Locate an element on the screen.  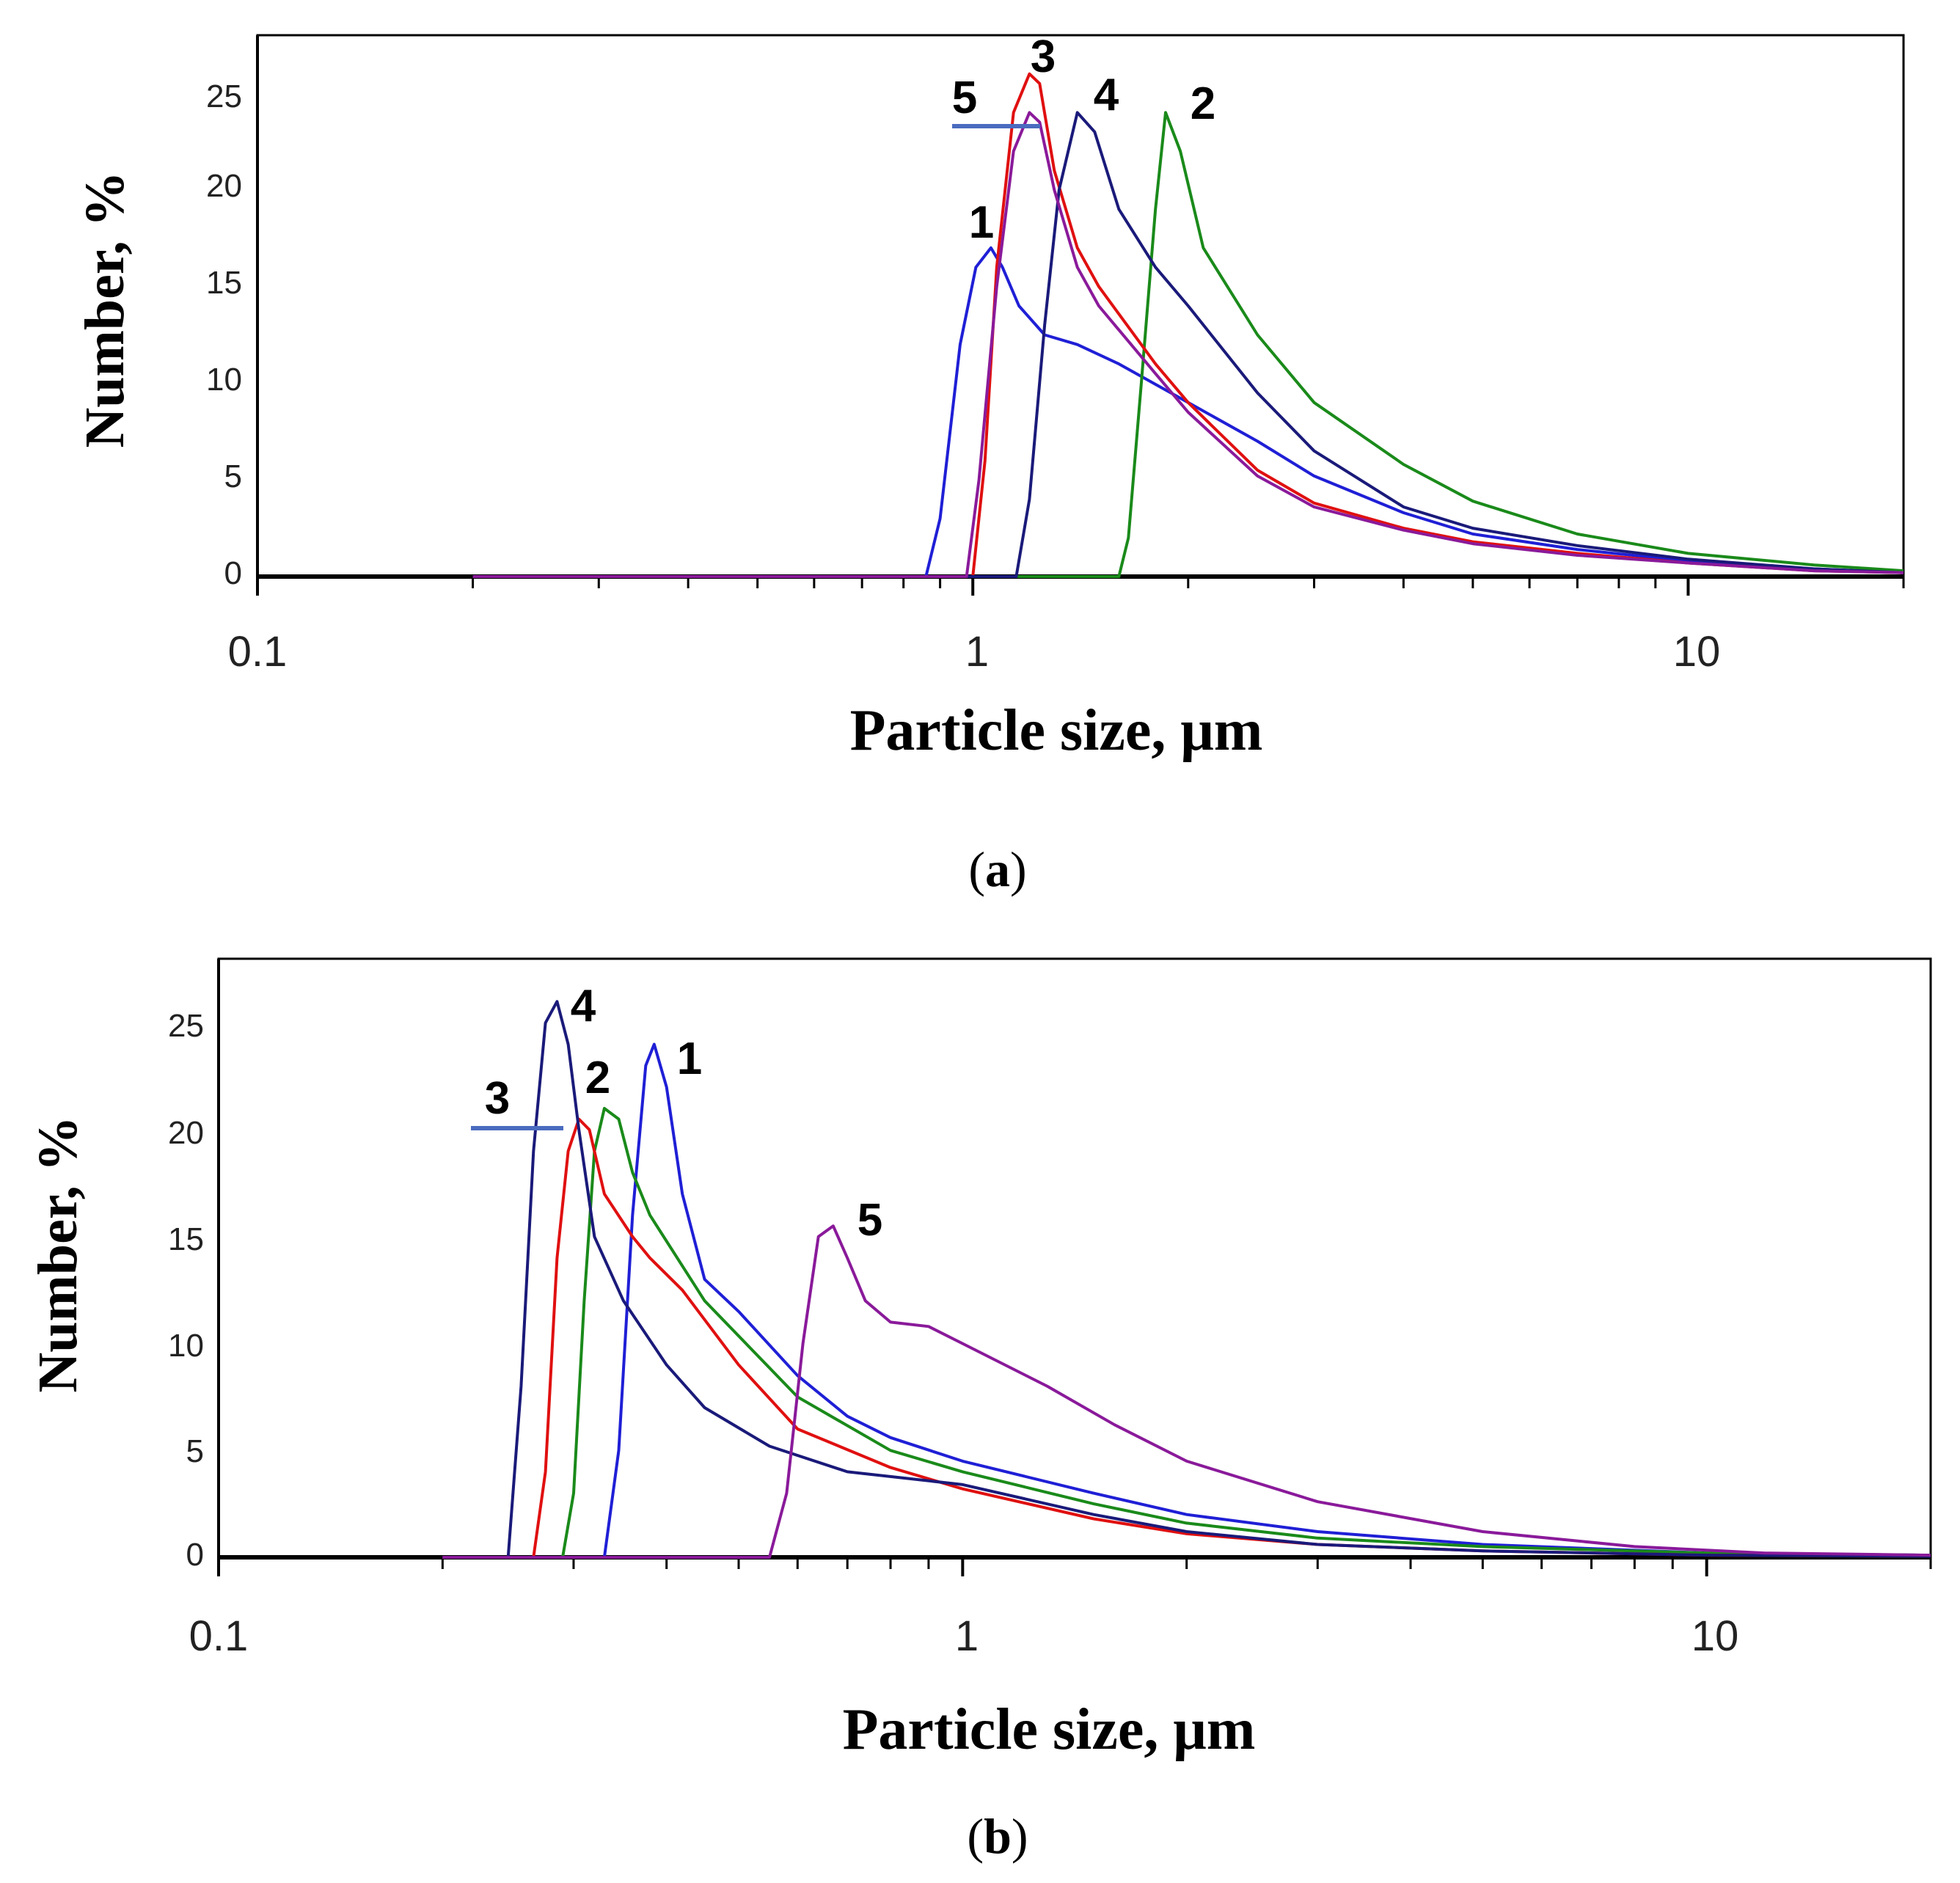
x-tick-labels-b: 0.1 1 10 is located at coordinates (964, 1636).